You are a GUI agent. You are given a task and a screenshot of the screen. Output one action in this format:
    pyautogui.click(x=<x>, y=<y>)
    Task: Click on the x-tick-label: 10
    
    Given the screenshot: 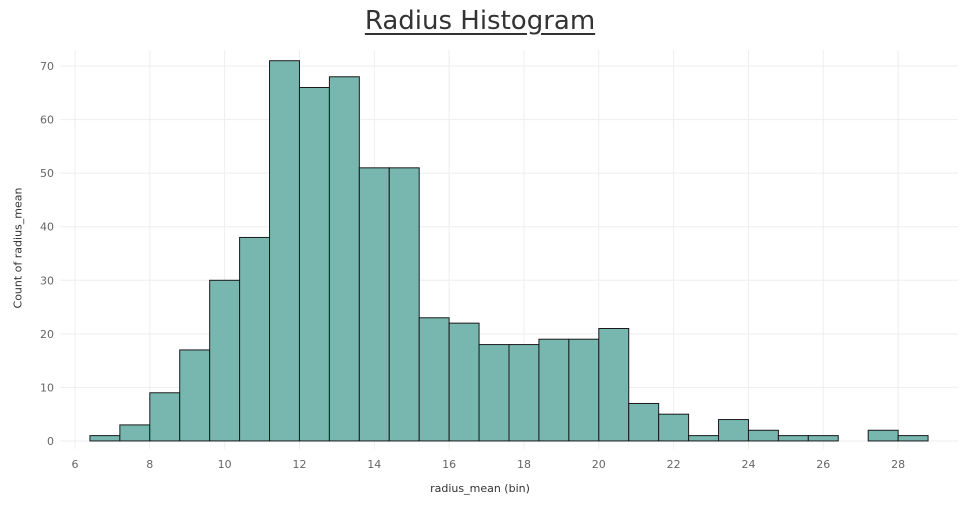 What is the action you would take?
    pyautogui.click(x=225, y=464)
    